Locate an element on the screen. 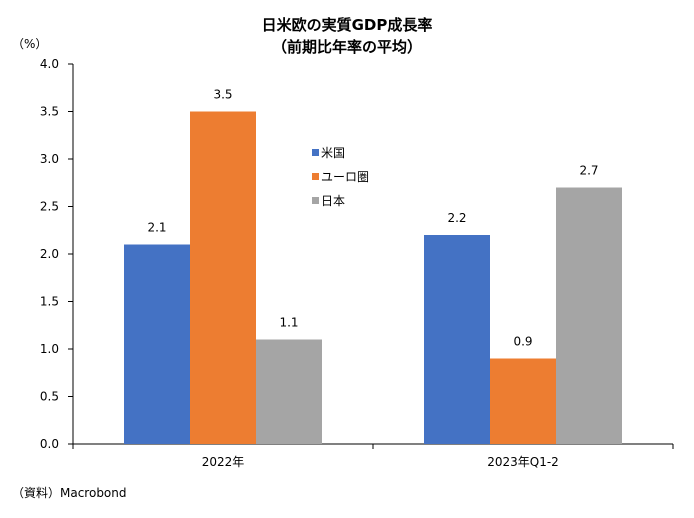 The width and height of the screenshot is (694, 518). bar-value-label: 1.1 is located at coordinates (288, 323).